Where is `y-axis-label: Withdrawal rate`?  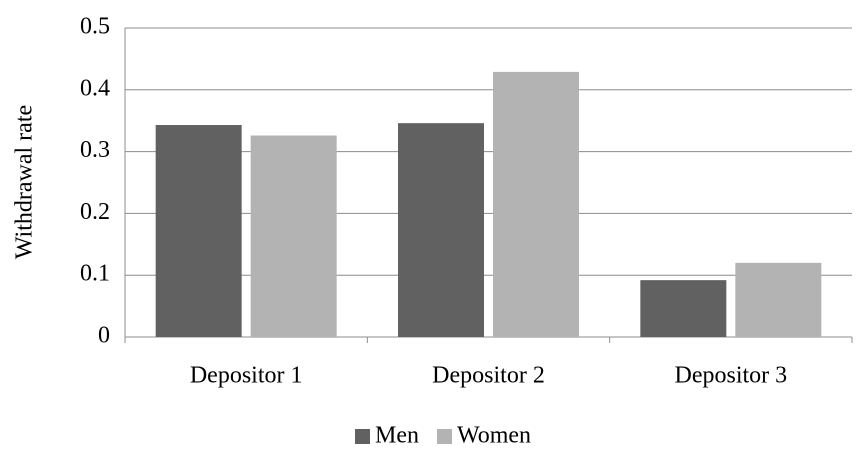
y-axis-label: Withdrawal rate is located at coordinates (25, 182).